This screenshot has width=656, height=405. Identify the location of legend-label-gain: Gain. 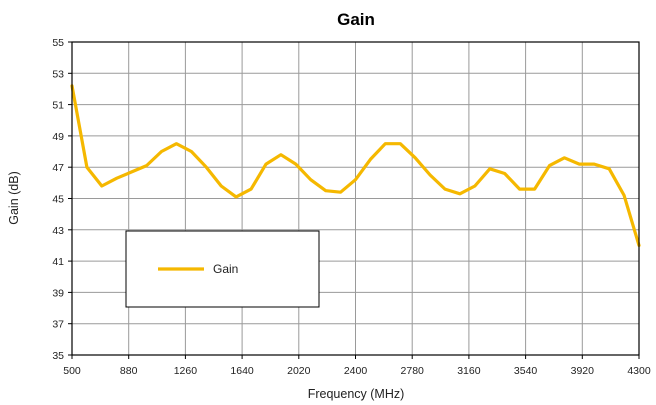
(225, 269).